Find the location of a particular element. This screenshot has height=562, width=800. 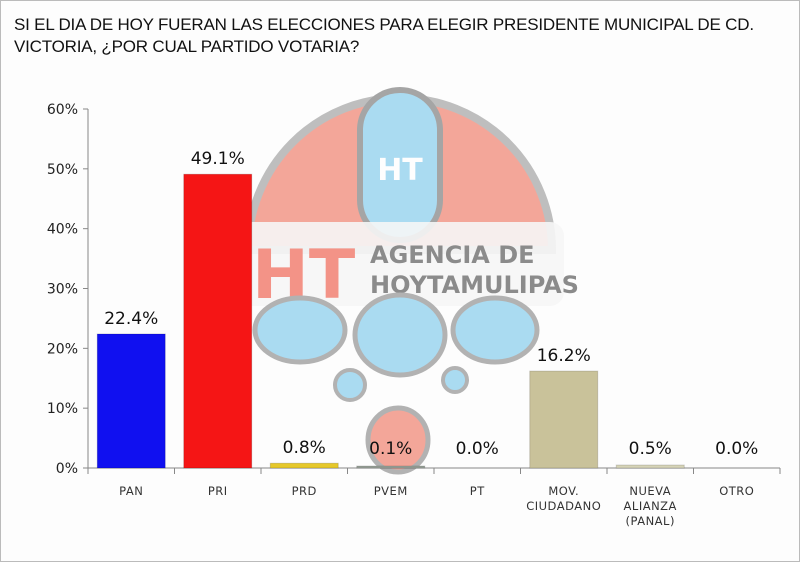

x-category-label-line: PRD is located at coordinates (304, 491).